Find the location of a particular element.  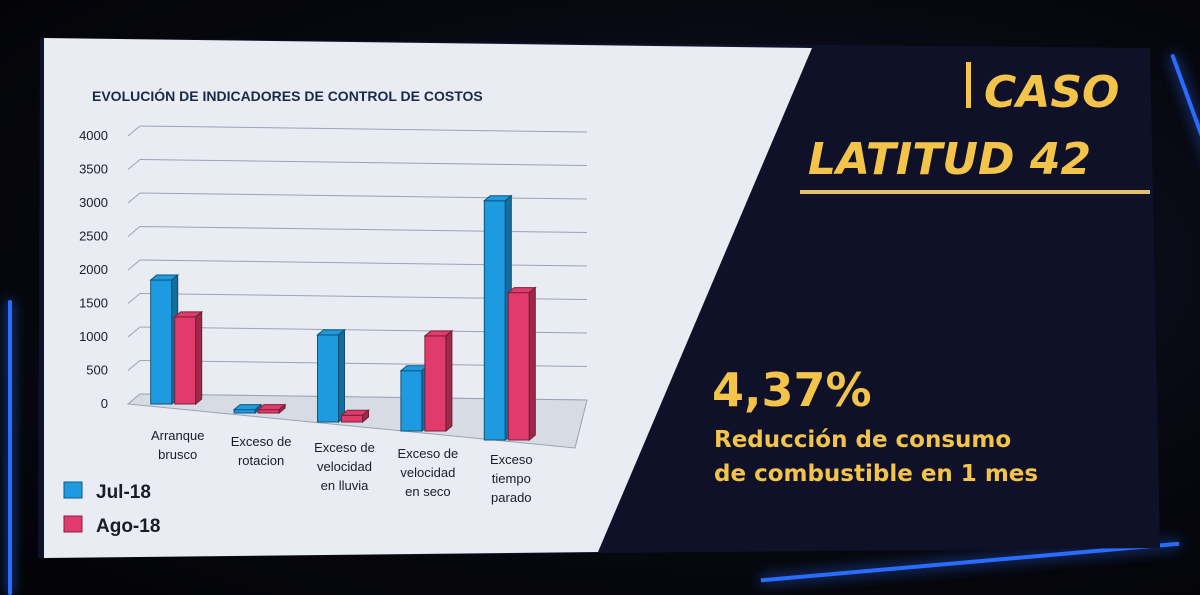

reduction-text-line2: de combustible en 1 mes is located at coordinates (876, 474).